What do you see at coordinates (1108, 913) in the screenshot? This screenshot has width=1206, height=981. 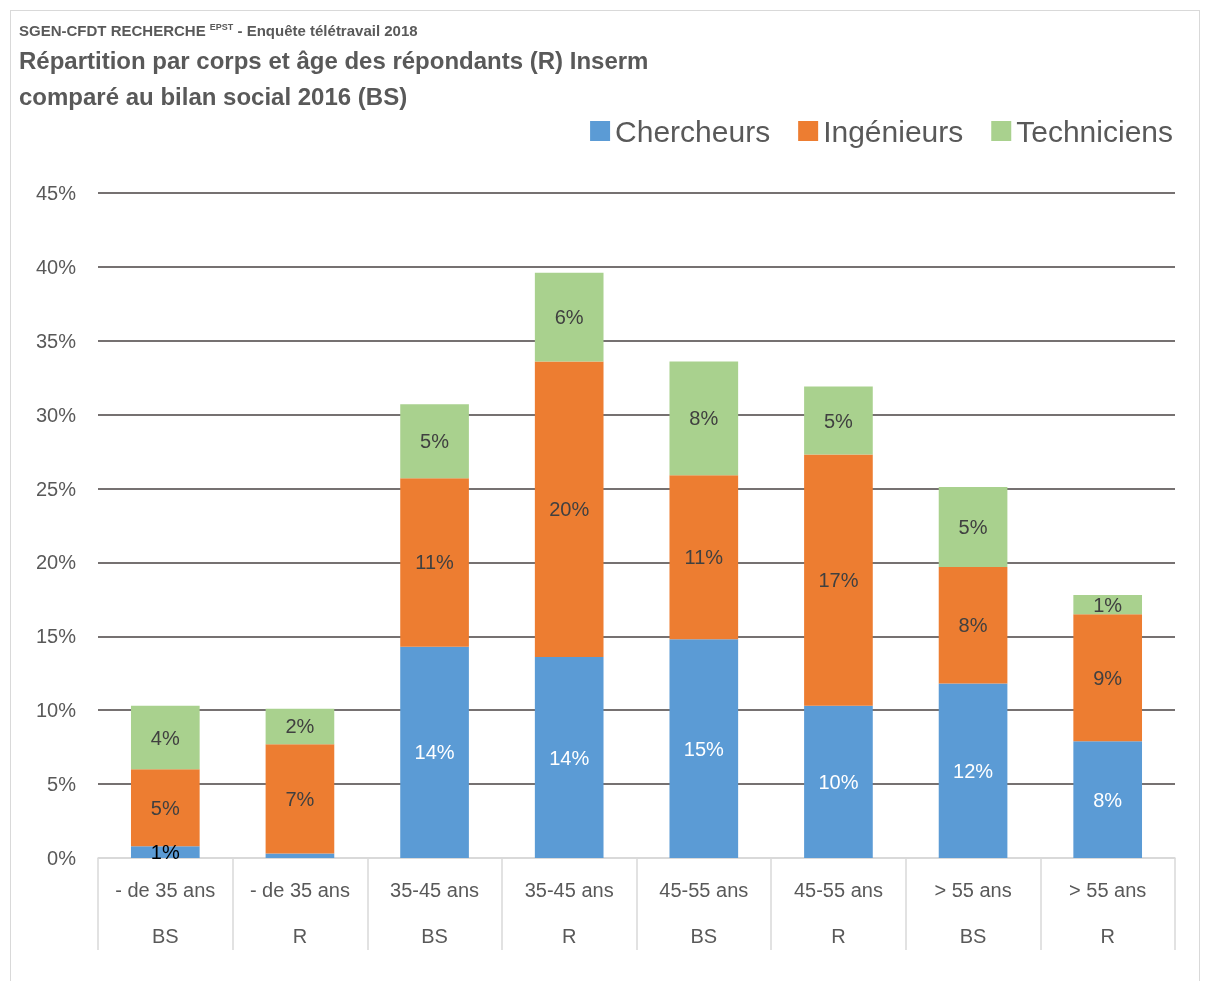 I see `category-label: > 55 ans R` at bounding box center [1108, 913].